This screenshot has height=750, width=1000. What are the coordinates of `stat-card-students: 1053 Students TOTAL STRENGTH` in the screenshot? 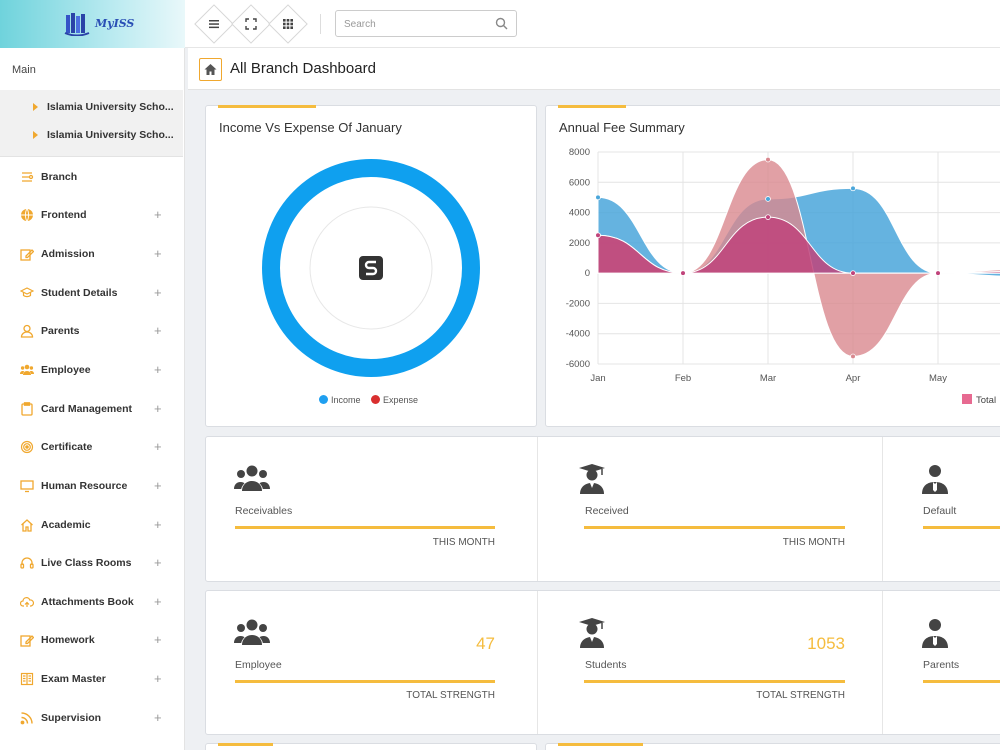 It's located at (715, 662).